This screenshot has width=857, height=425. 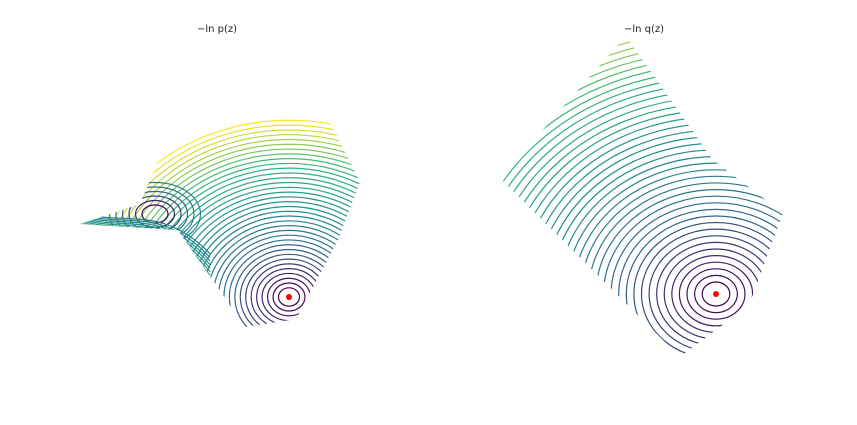 I want to click on mode-marker-left, so click(x=289, y=297).